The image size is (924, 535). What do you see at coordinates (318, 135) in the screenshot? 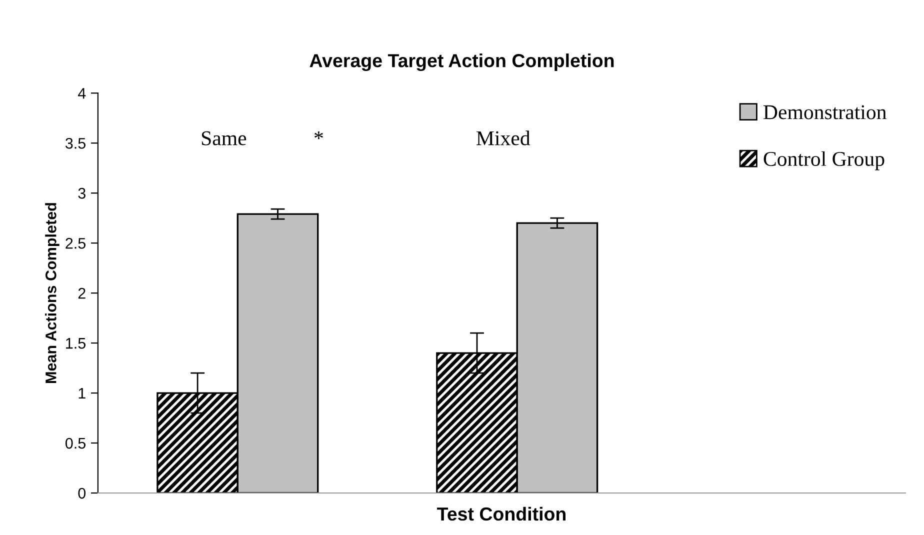
I see `annotation: *` at bounding box center [318, 135].